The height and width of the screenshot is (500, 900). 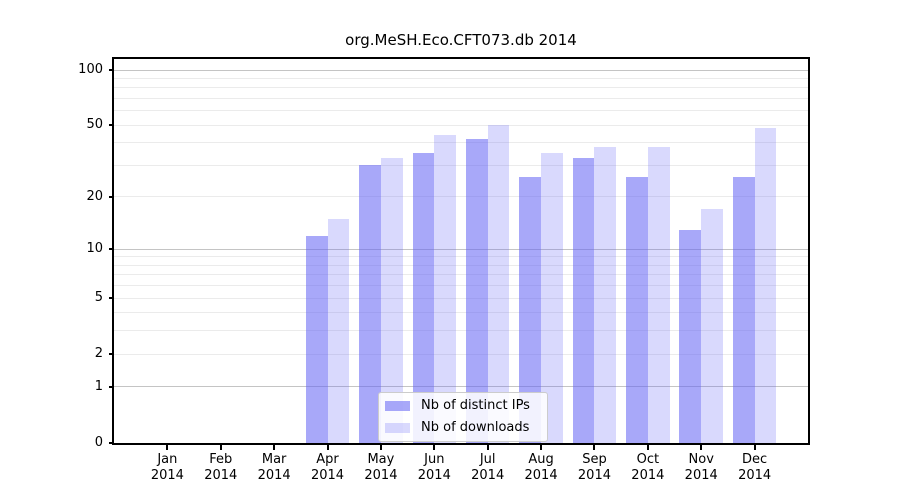 I want to click on y-tick-label: 100, so click(x=90, y=69).